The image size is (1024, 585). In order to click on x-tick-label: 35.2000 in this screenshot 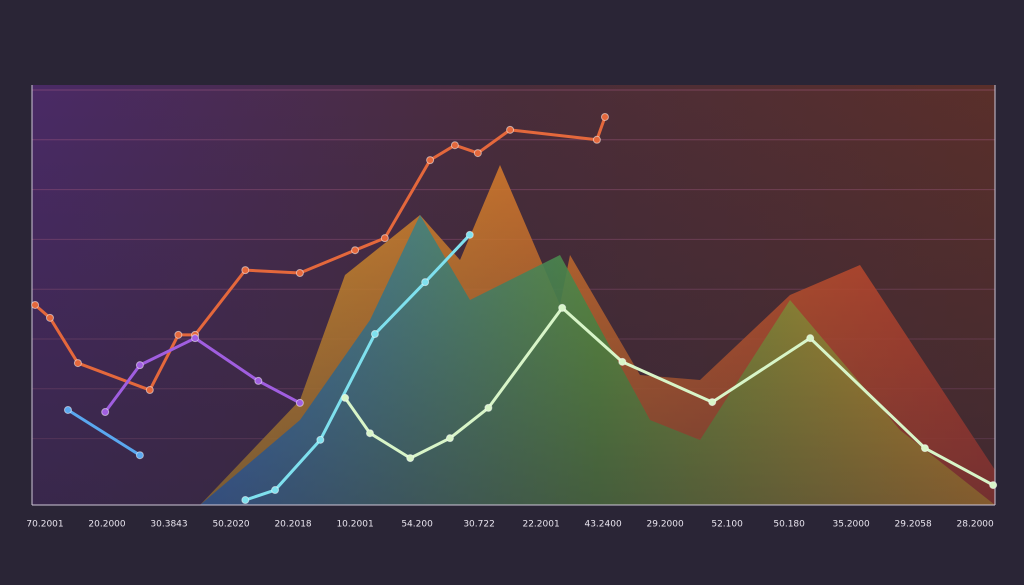, I will do `click(851, 525)`.